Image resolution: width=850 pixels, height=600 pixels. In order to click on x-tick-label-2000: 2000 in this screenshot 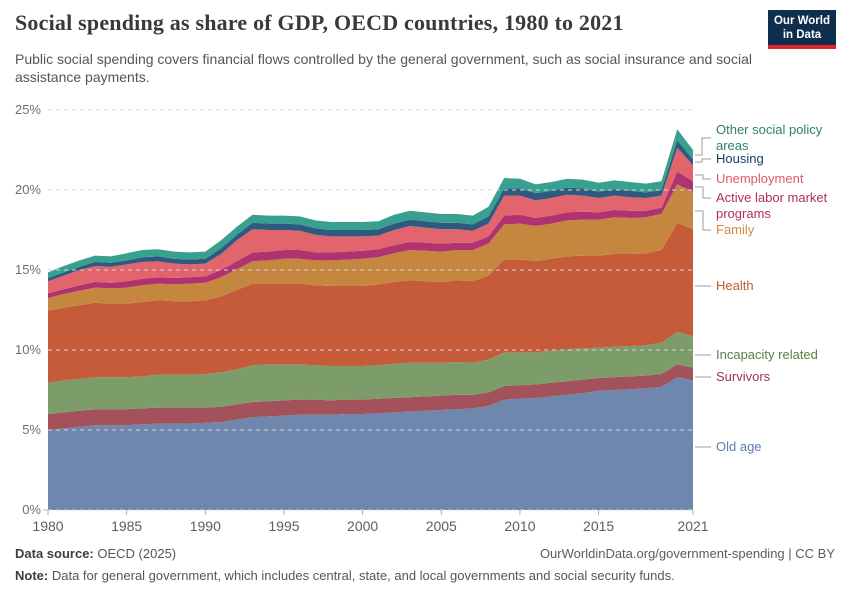, I will do `click(362, 526)`.